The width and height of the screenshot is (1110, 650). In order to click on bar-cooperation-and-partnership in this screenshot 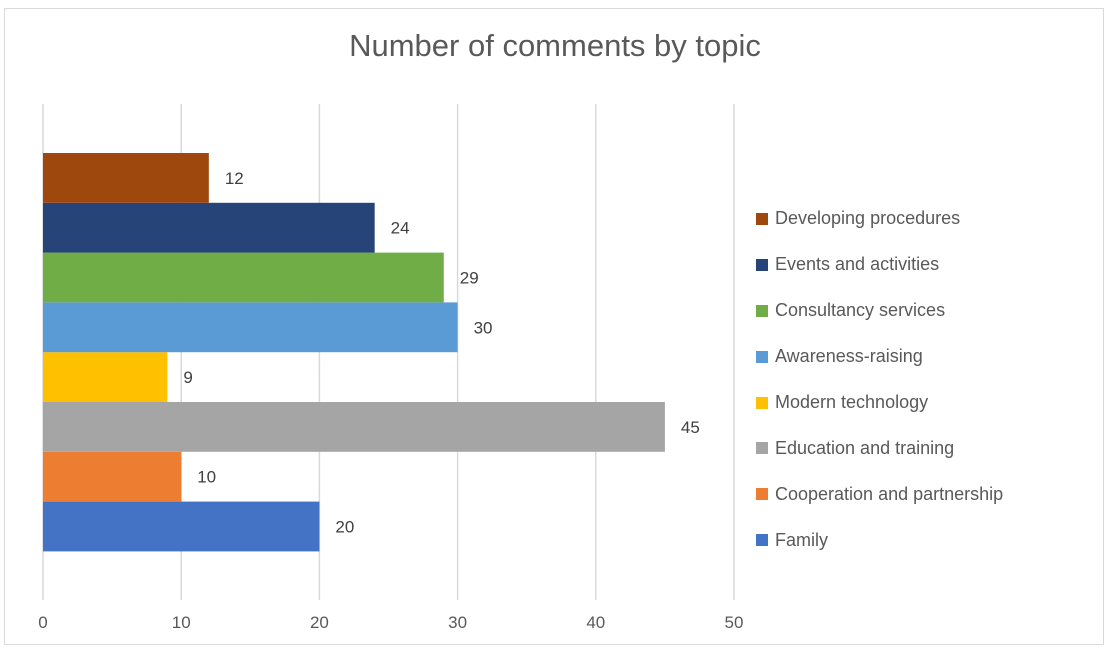, I will do `click(112, 476)`.